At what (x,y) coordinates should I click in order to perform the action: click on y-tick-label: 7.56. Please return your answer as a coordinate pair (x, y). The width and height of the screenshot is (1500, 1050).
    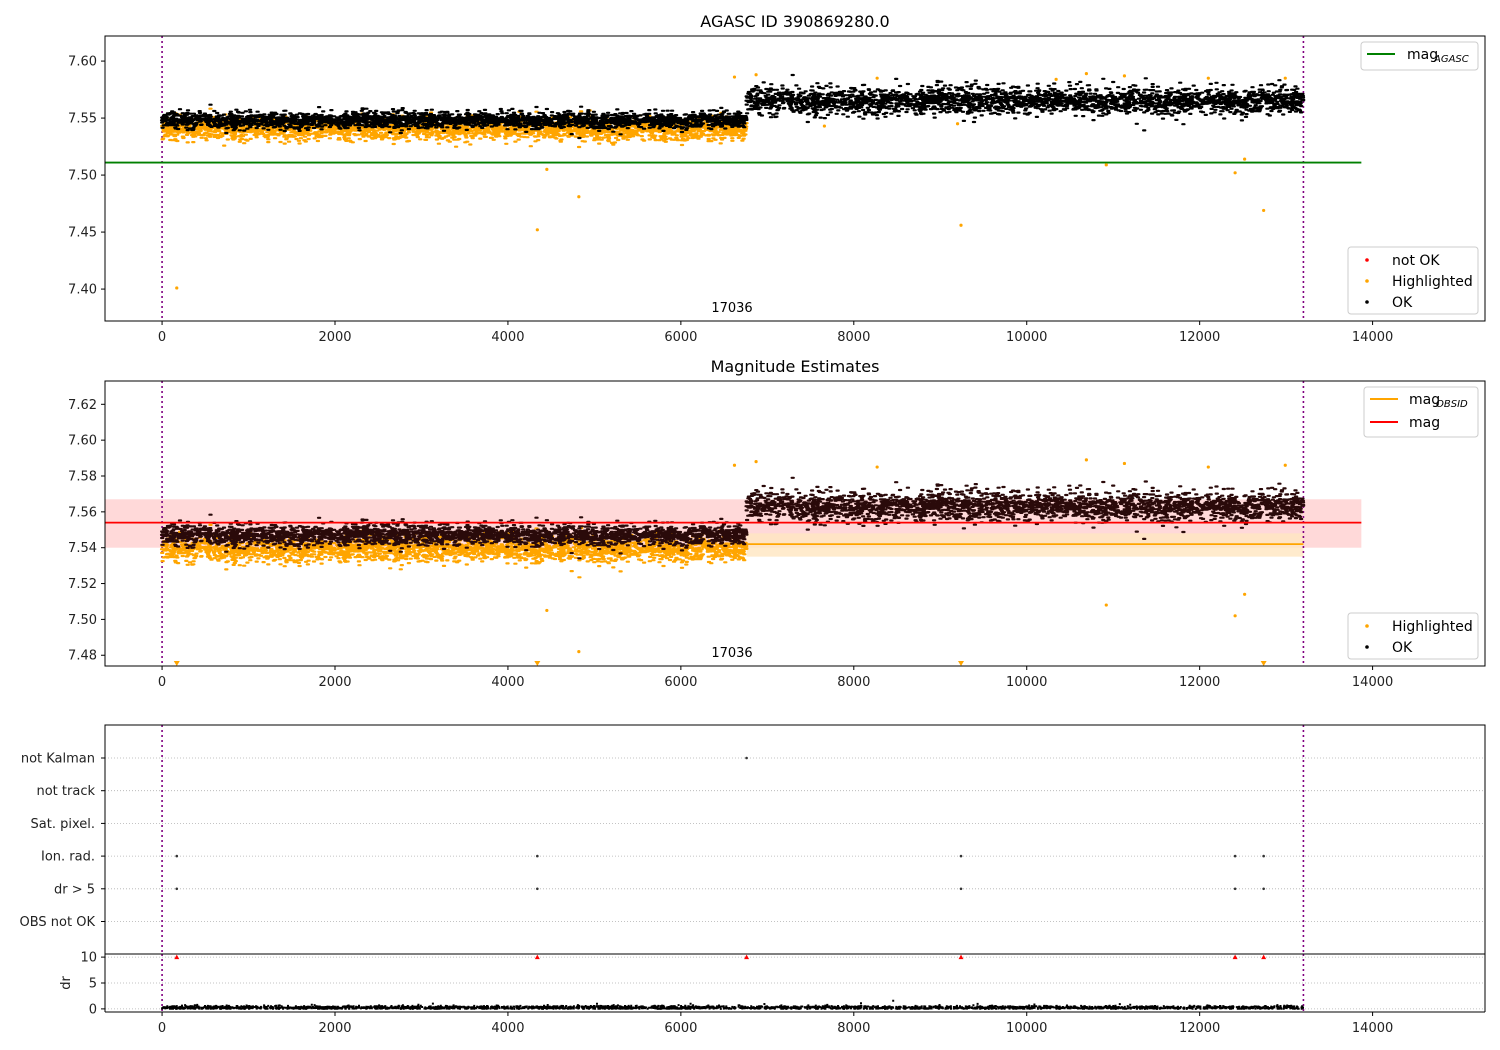
    Looking at the image, I should click on (82, 512).